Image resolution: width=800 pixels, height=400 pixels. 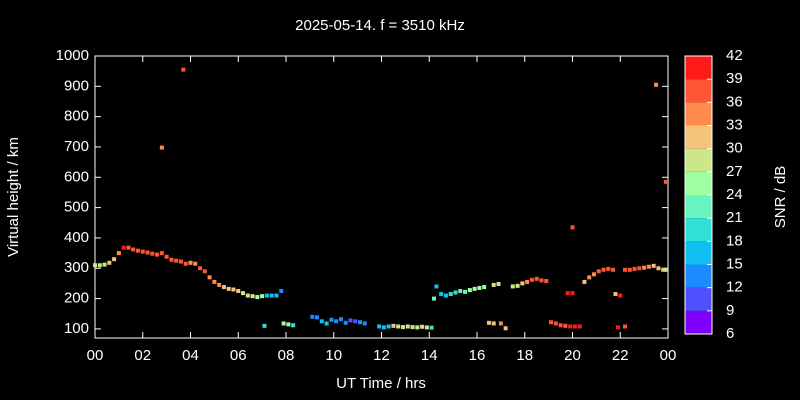 I want to click on colorbar-tick-label: 21, so click(x=734, y=217).